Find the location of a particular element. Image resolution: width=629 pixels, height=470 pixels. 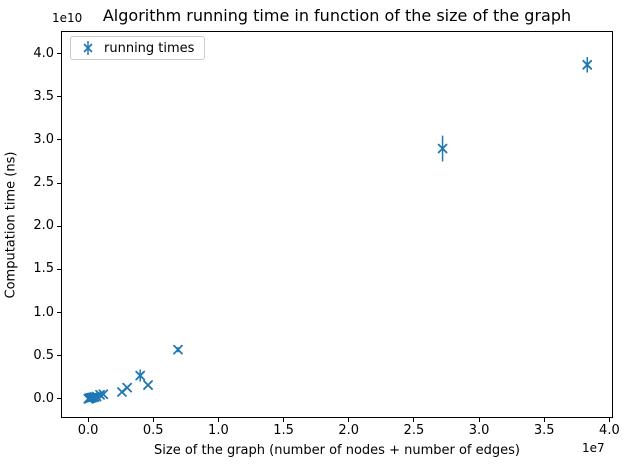

errorbar-marker-icon is located at coordinates (88, 48).